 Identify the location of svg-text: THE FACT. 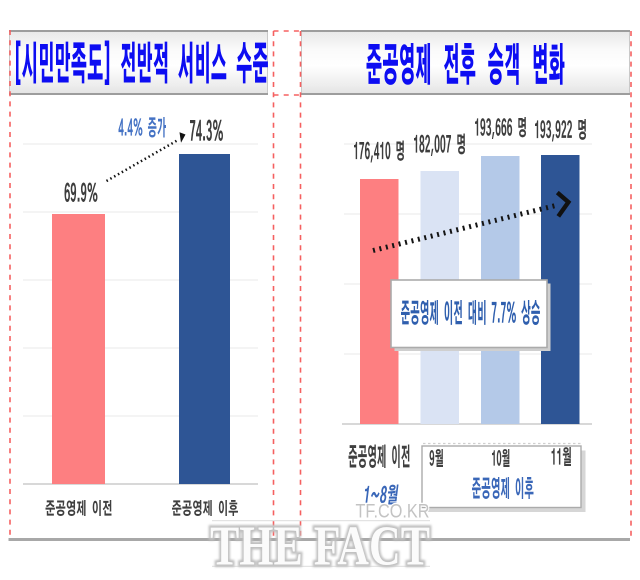
(320, 547).